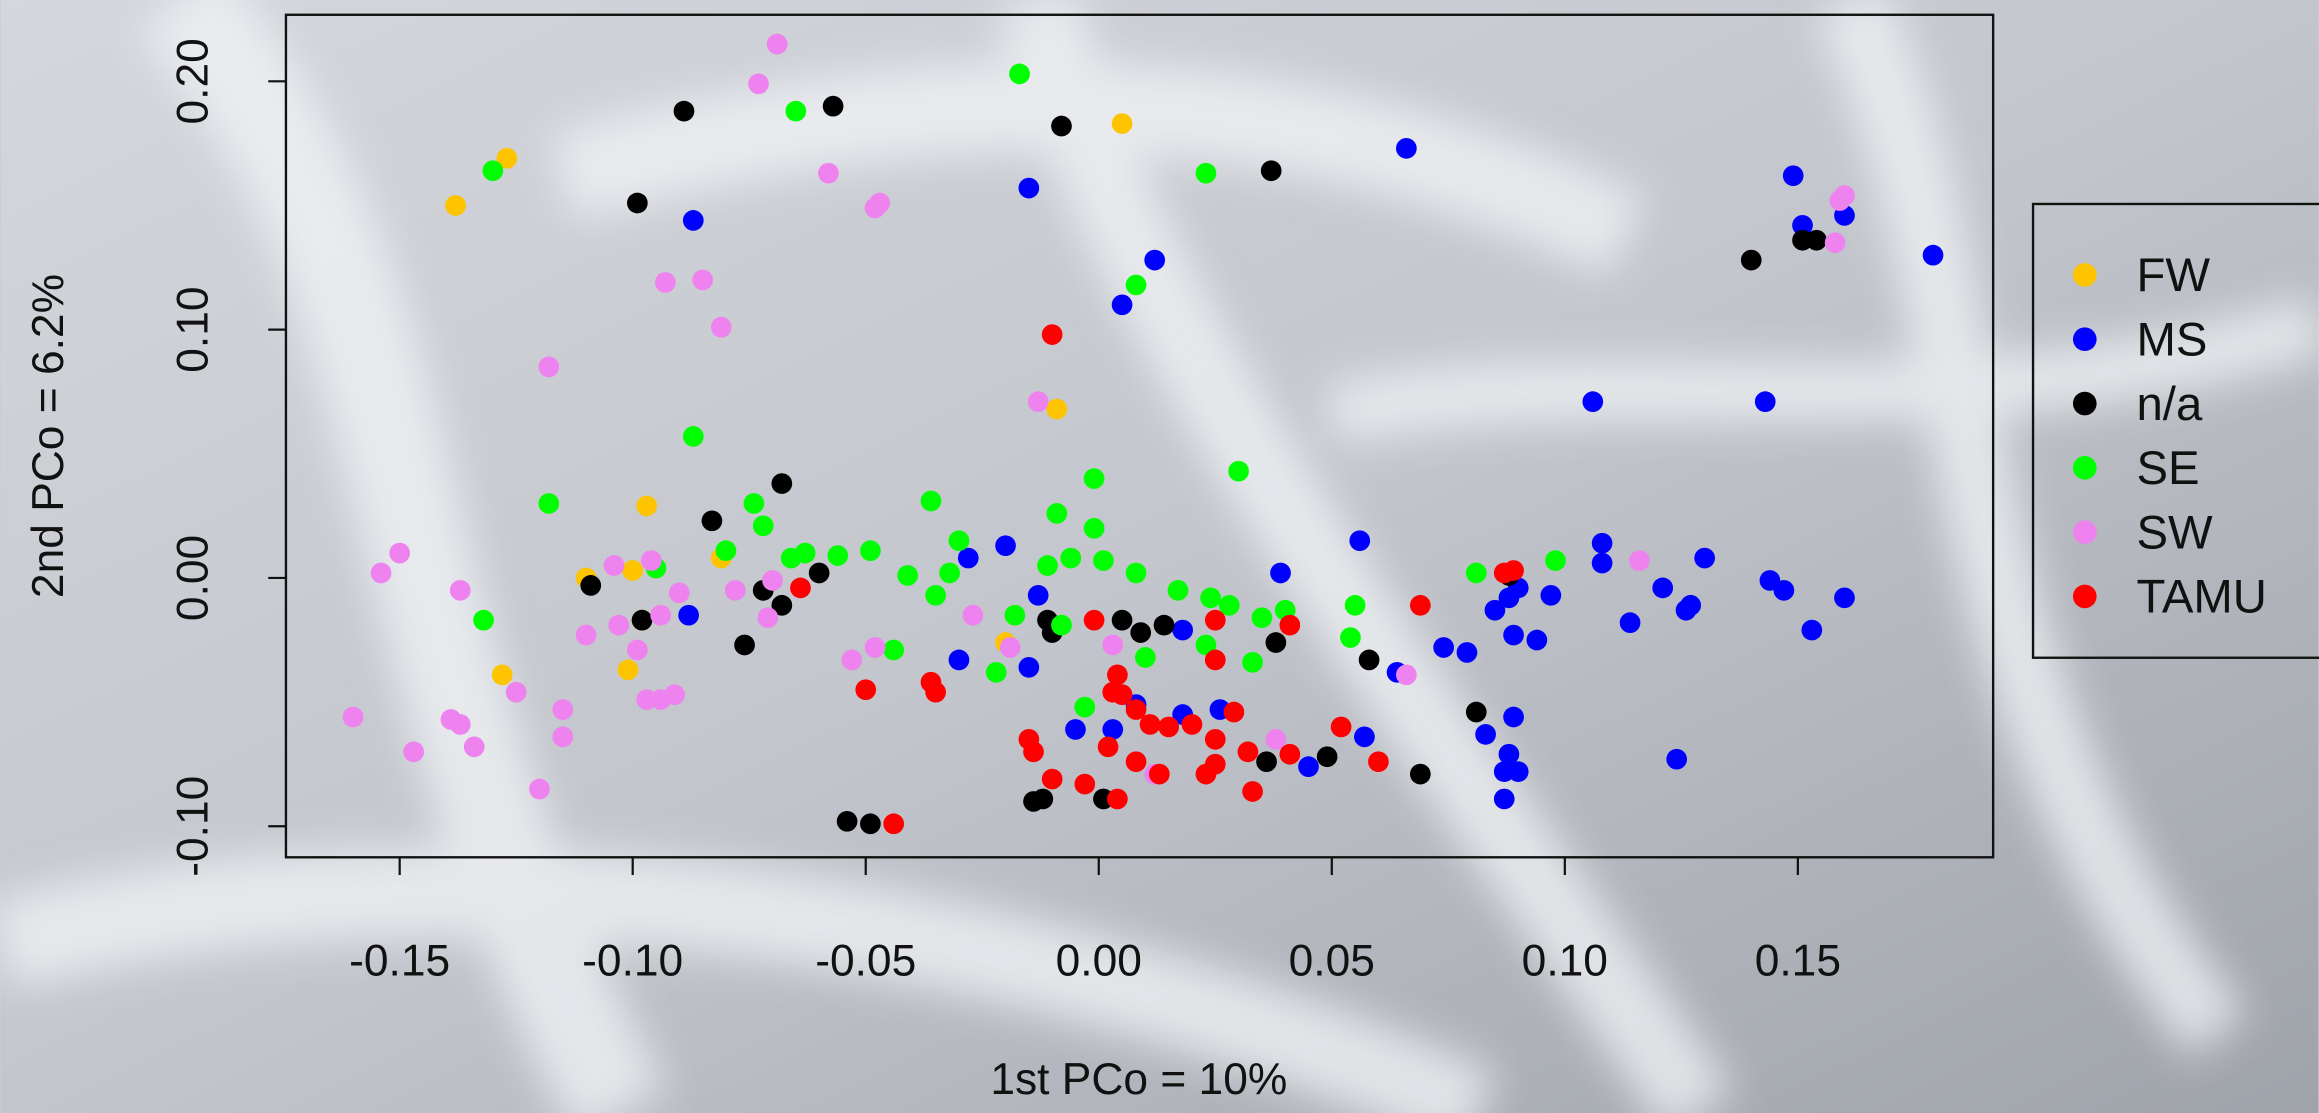 The image size is (2319, 1113). Describe the element at coordinates (1798, 961) in the screenshot. I see `x-tick-label: 0.15` at that location.